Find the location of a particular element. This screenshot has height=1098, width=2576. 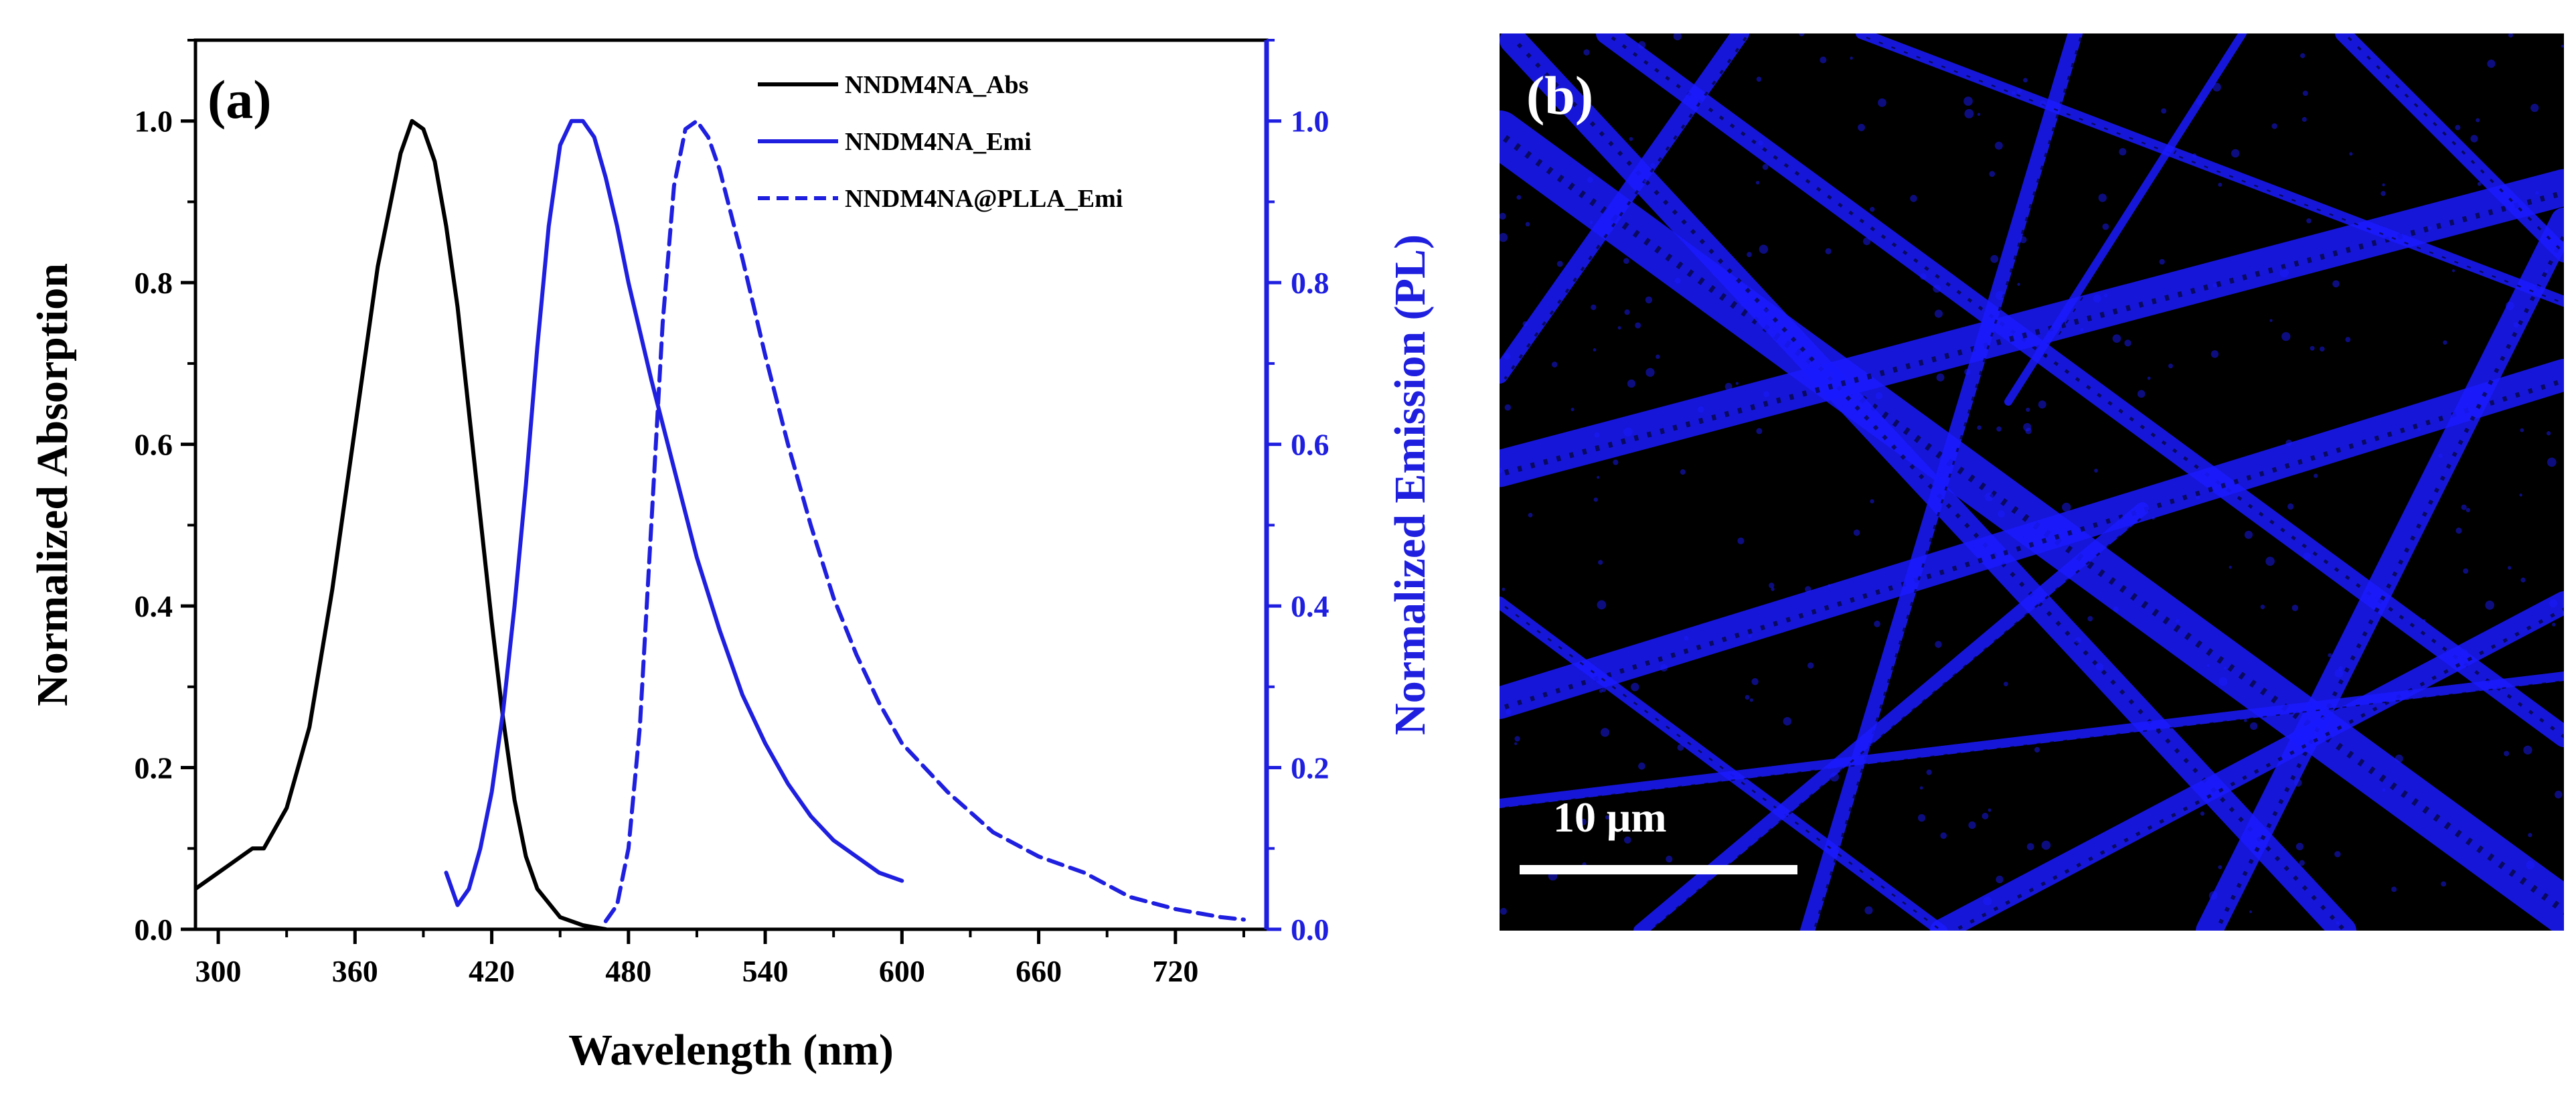

x-tick-label: 300 is located at coordinates (219, 971).